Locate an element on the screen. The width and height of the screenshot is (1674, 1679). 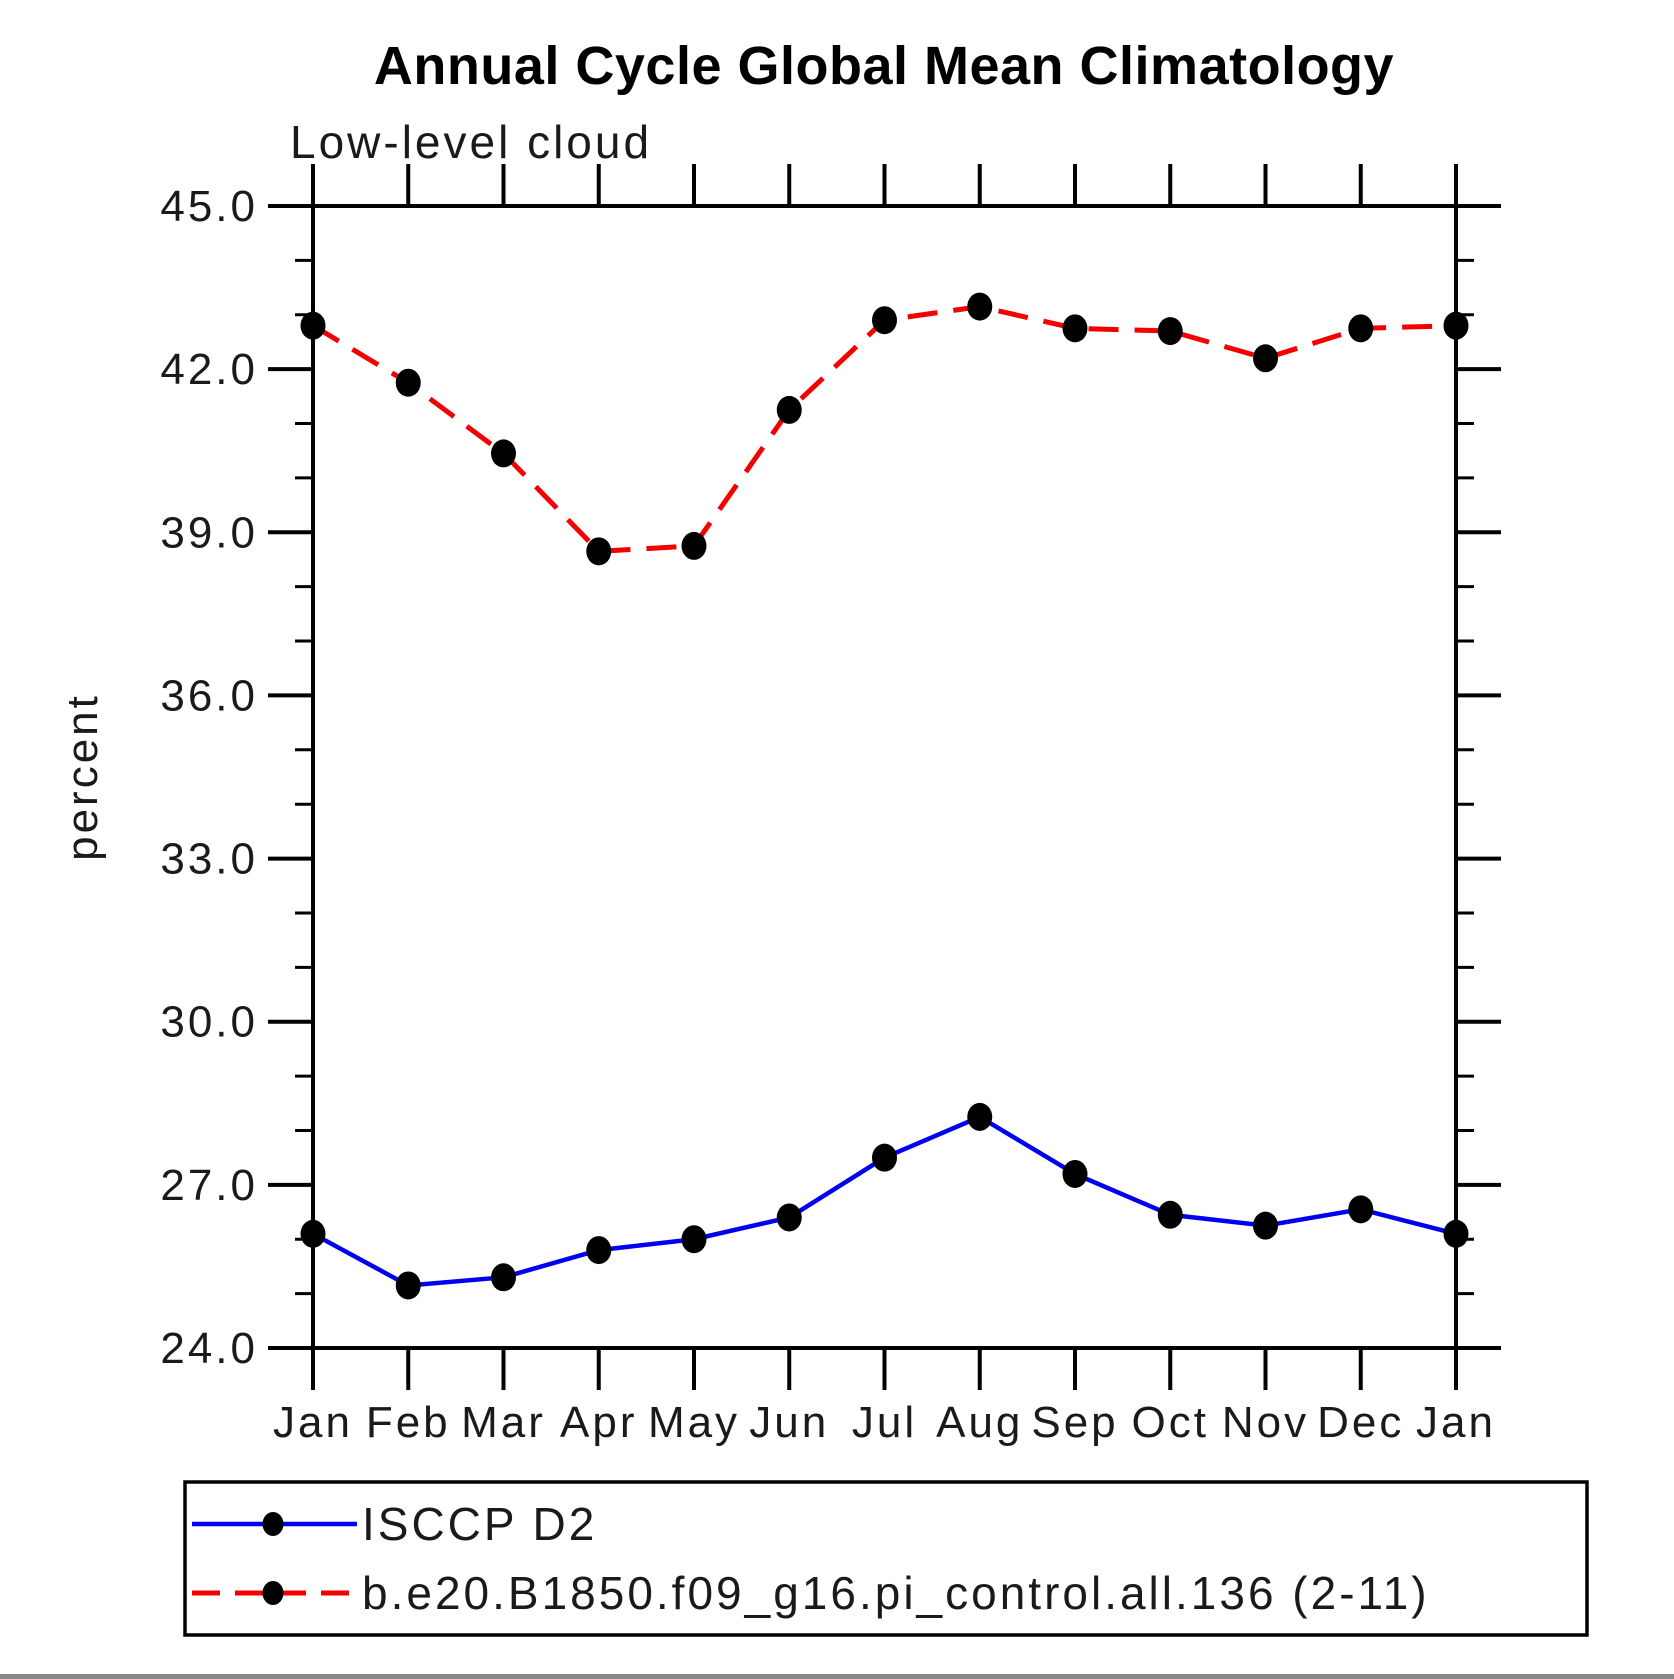
x-tick-label: Sep is located at coordinates (1074, 1422).